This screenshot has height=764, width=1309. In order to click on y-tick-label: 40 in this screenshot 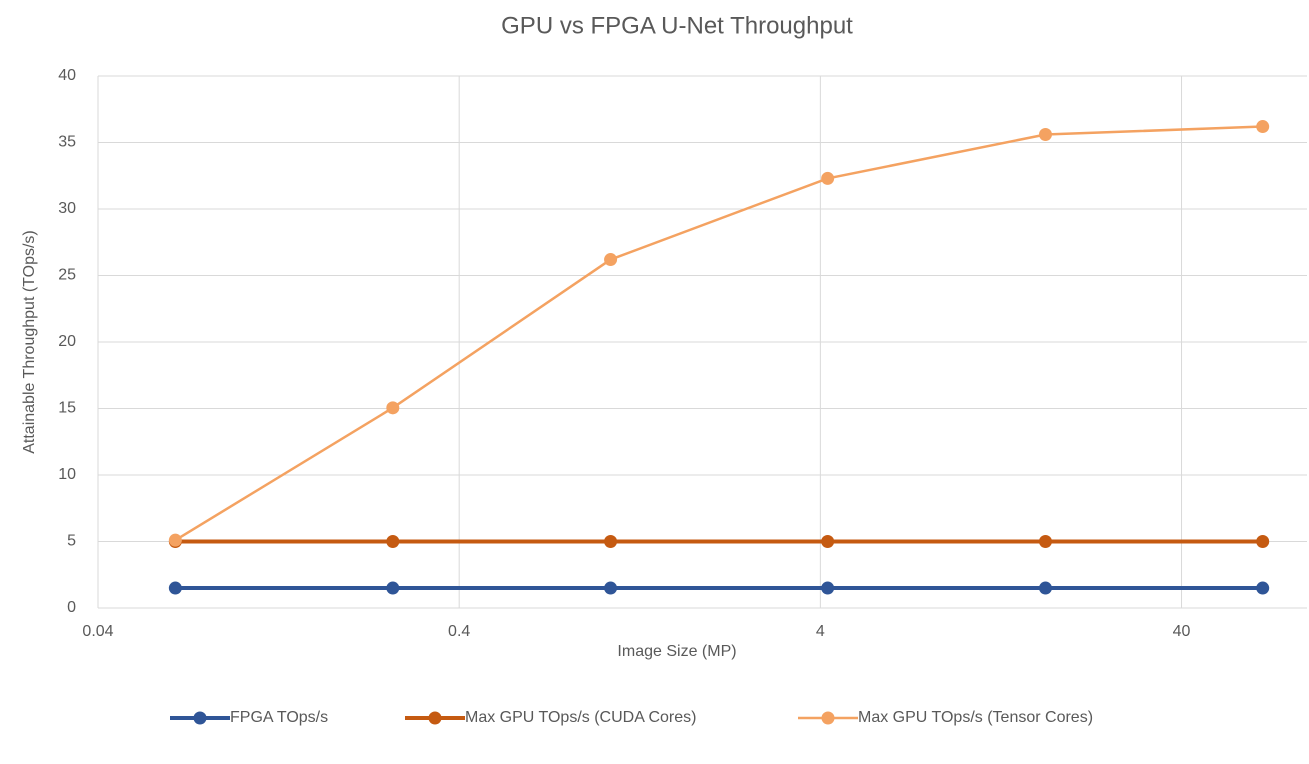, I will do `click(67, 75)`.